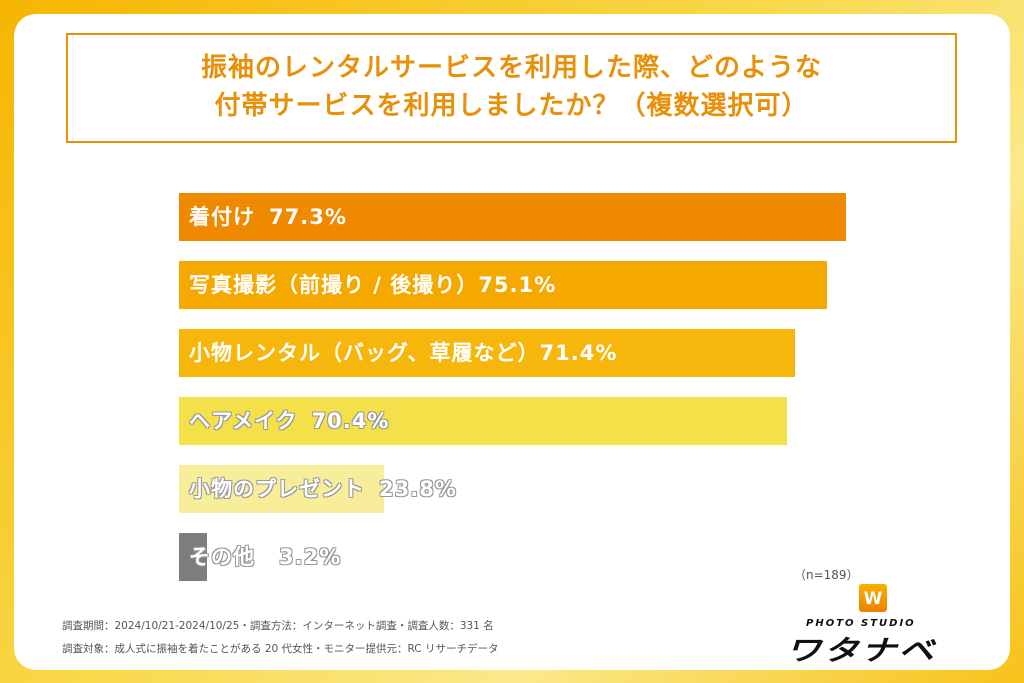 The height and width of the screenshot is (683, 1024). Describe the element at coordinates (310, 557) in the screenshot. I see `value-label: 3.2%` at that location.